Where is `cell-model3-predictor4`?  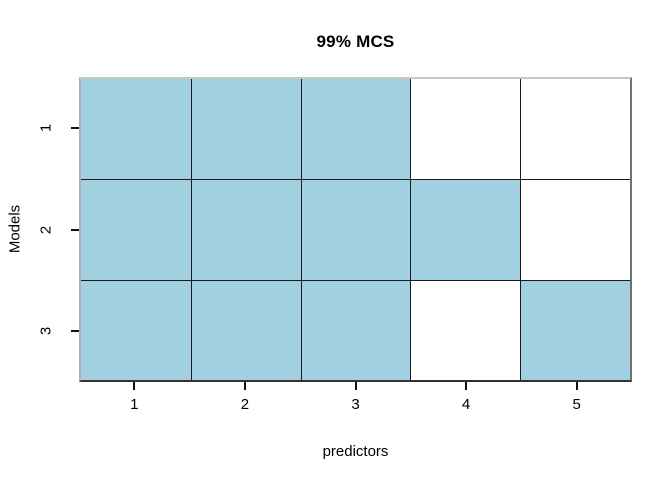
cell-model3-predictor4 is located at coordinates (465, 329).